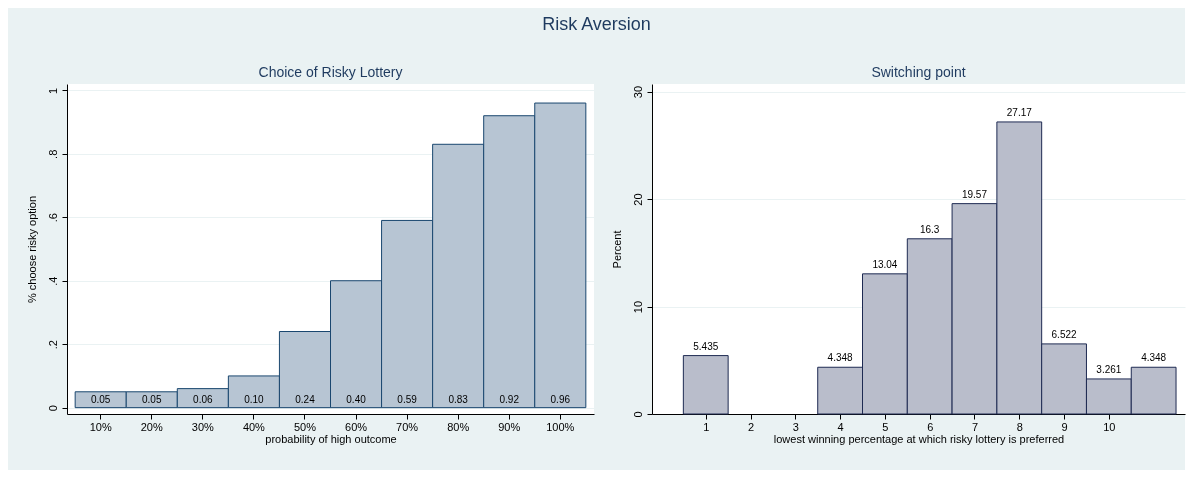 The width and height of the screenshot is (1193, 480). What do you see at coordinates (706, 346) in the screenshot?
I see `data-label: 5.435` at bounding box center [706, 346].